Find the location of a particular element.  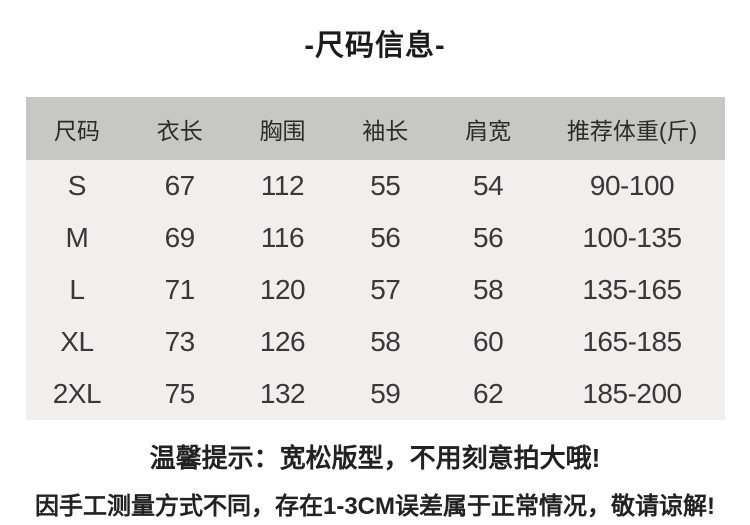

cell-chest: 112 is located at coordinates (282, 185).